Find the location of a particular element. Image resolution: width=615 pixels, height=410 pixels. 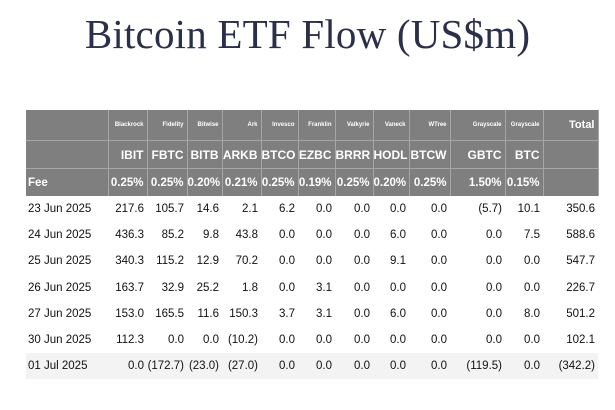

date-cell: 30 Jun 2025 is located at coordinates (67, 340).